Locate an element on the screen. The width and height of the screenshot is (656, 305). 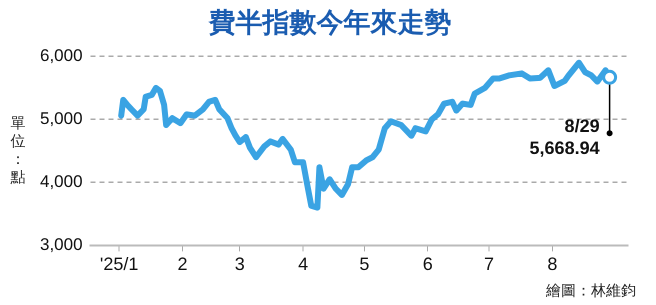
x-tick-label: 4 is located at coordinates (303, 264).